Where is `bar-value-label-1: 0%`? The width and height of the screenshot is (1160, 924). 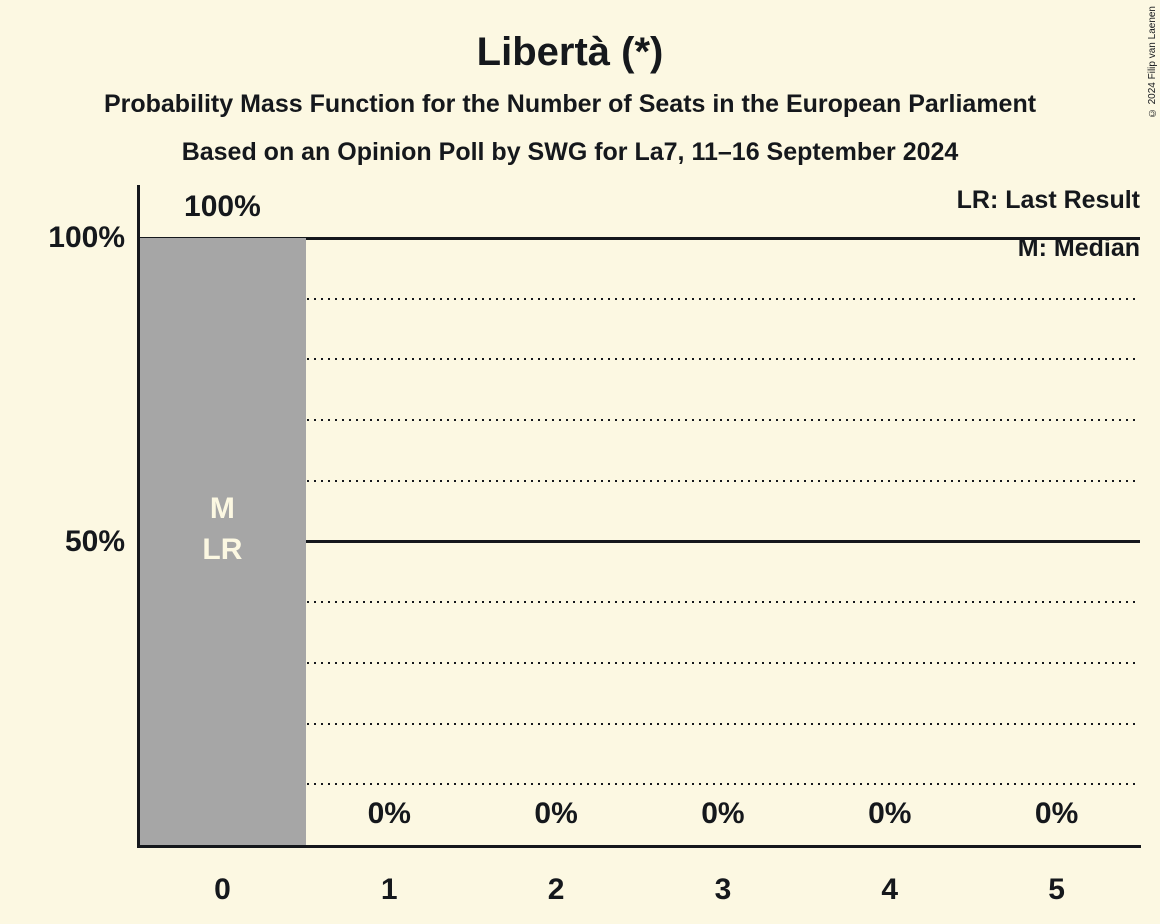 bar-value-label-1: 0% is located at coordinates (389, 813).